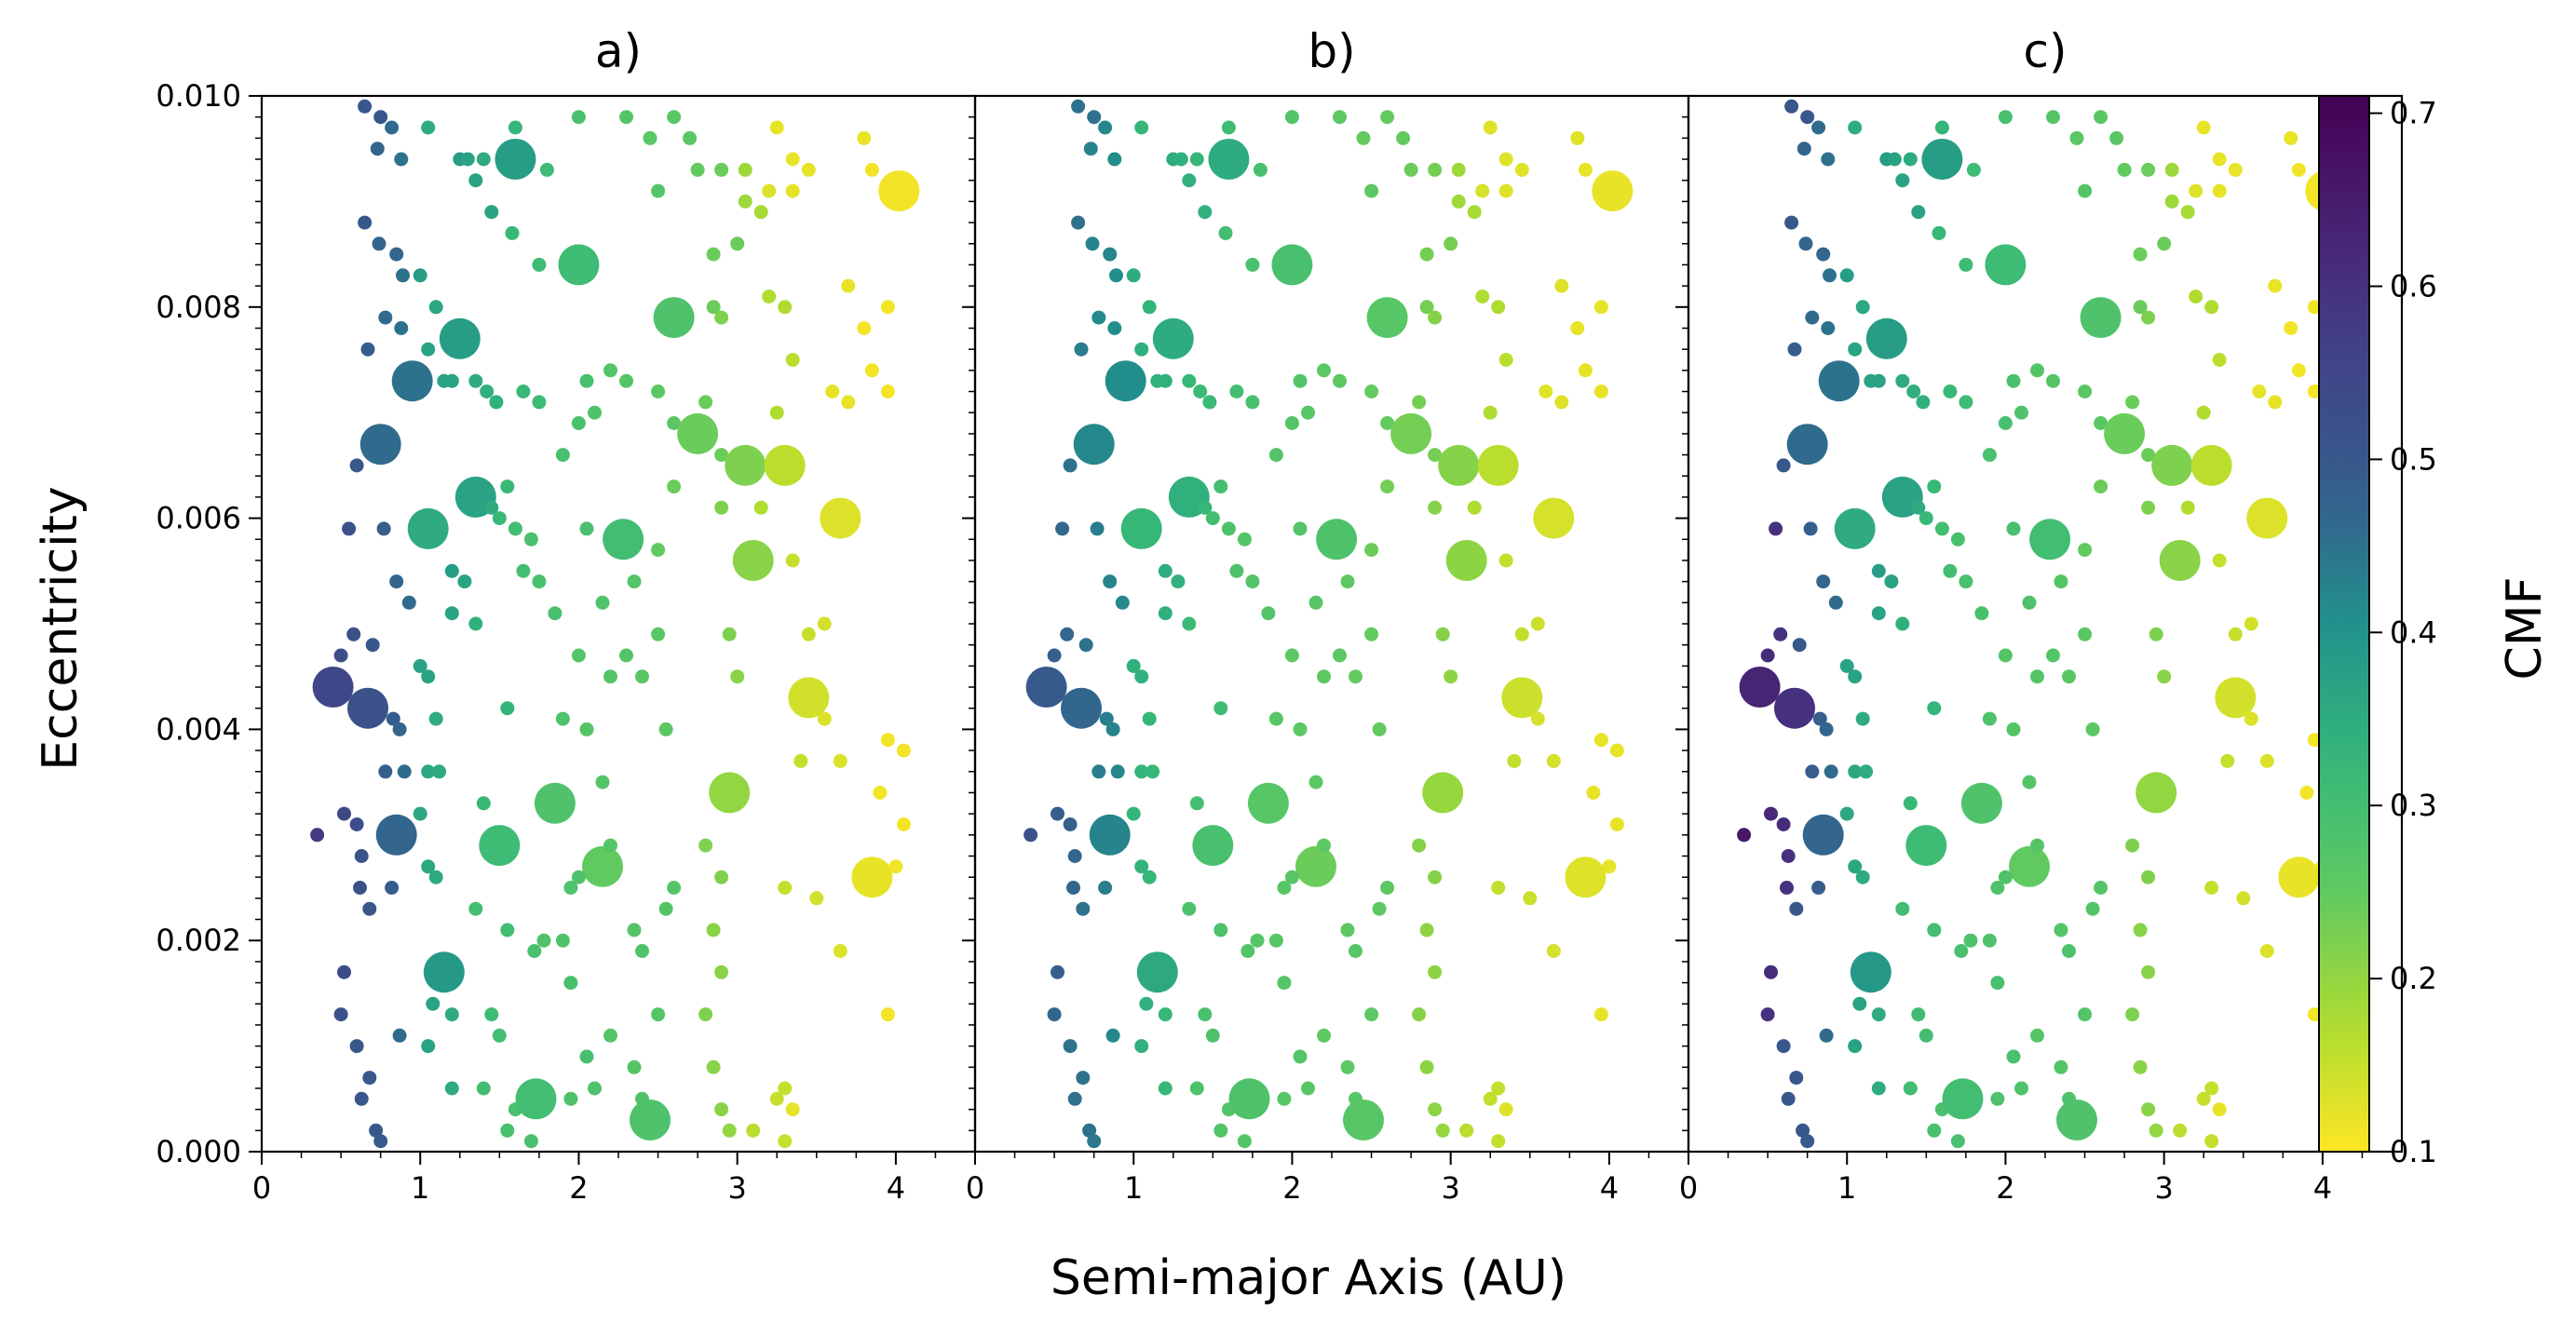 This screenshot has width=2576, height=1336. I want to click on y-tick-label: 0.002, so click(198, 941).